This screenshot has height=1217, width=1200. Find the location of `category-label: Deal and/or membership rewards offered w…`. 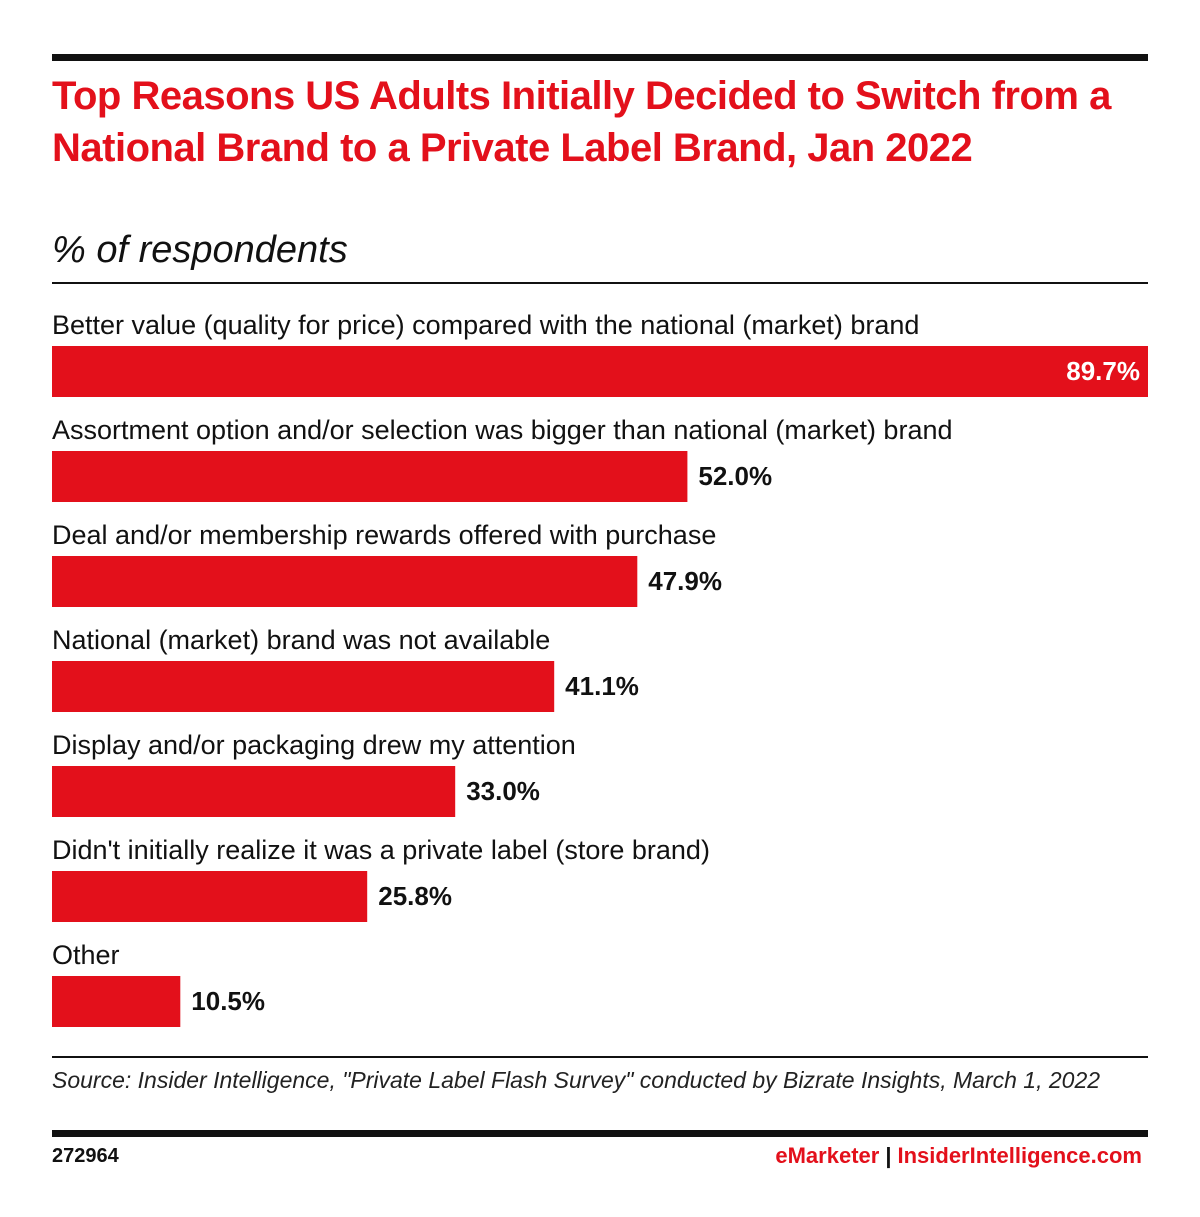

category-label: Deal and/or membership rewards offered w… is located at coordinates (384, 535).